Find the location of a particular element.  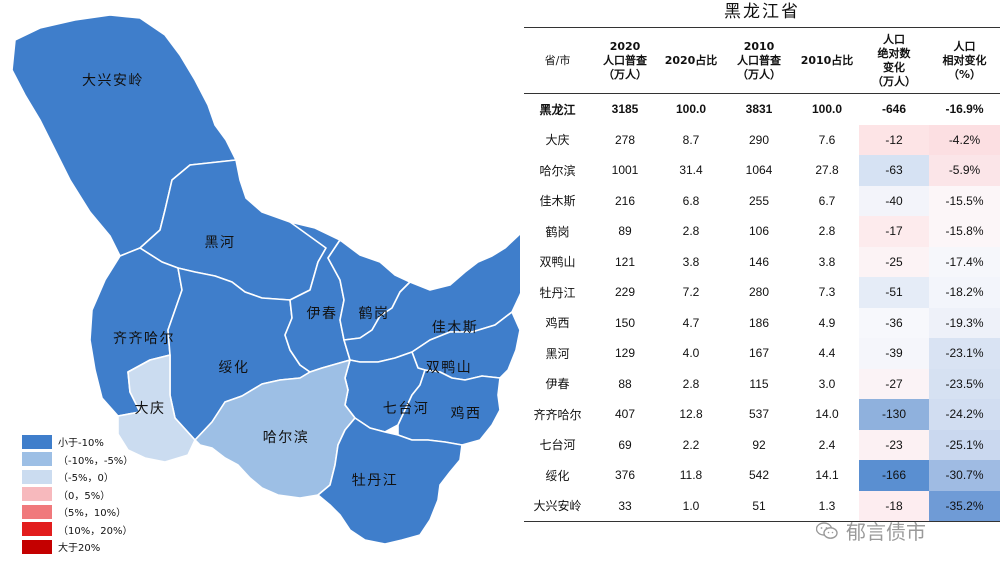

legend-item: （-5%，0） is located at coordinates (77, 477).